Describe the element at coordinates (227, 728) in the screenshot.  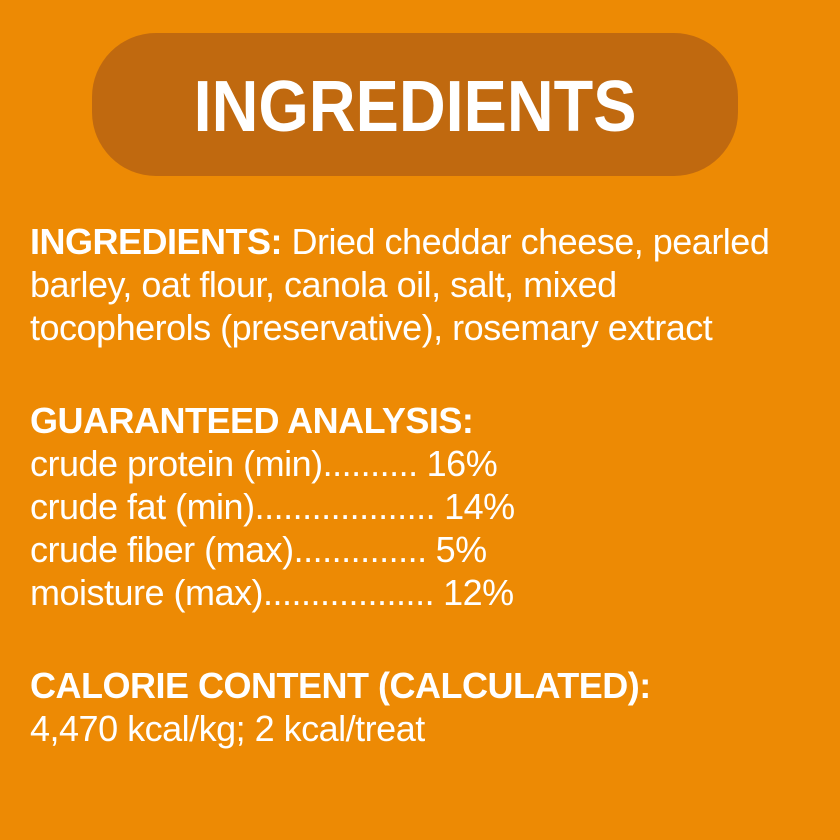
I see `calorie-content-value: 4,470 kcal/kg; 2 kcal/treat` at that location.